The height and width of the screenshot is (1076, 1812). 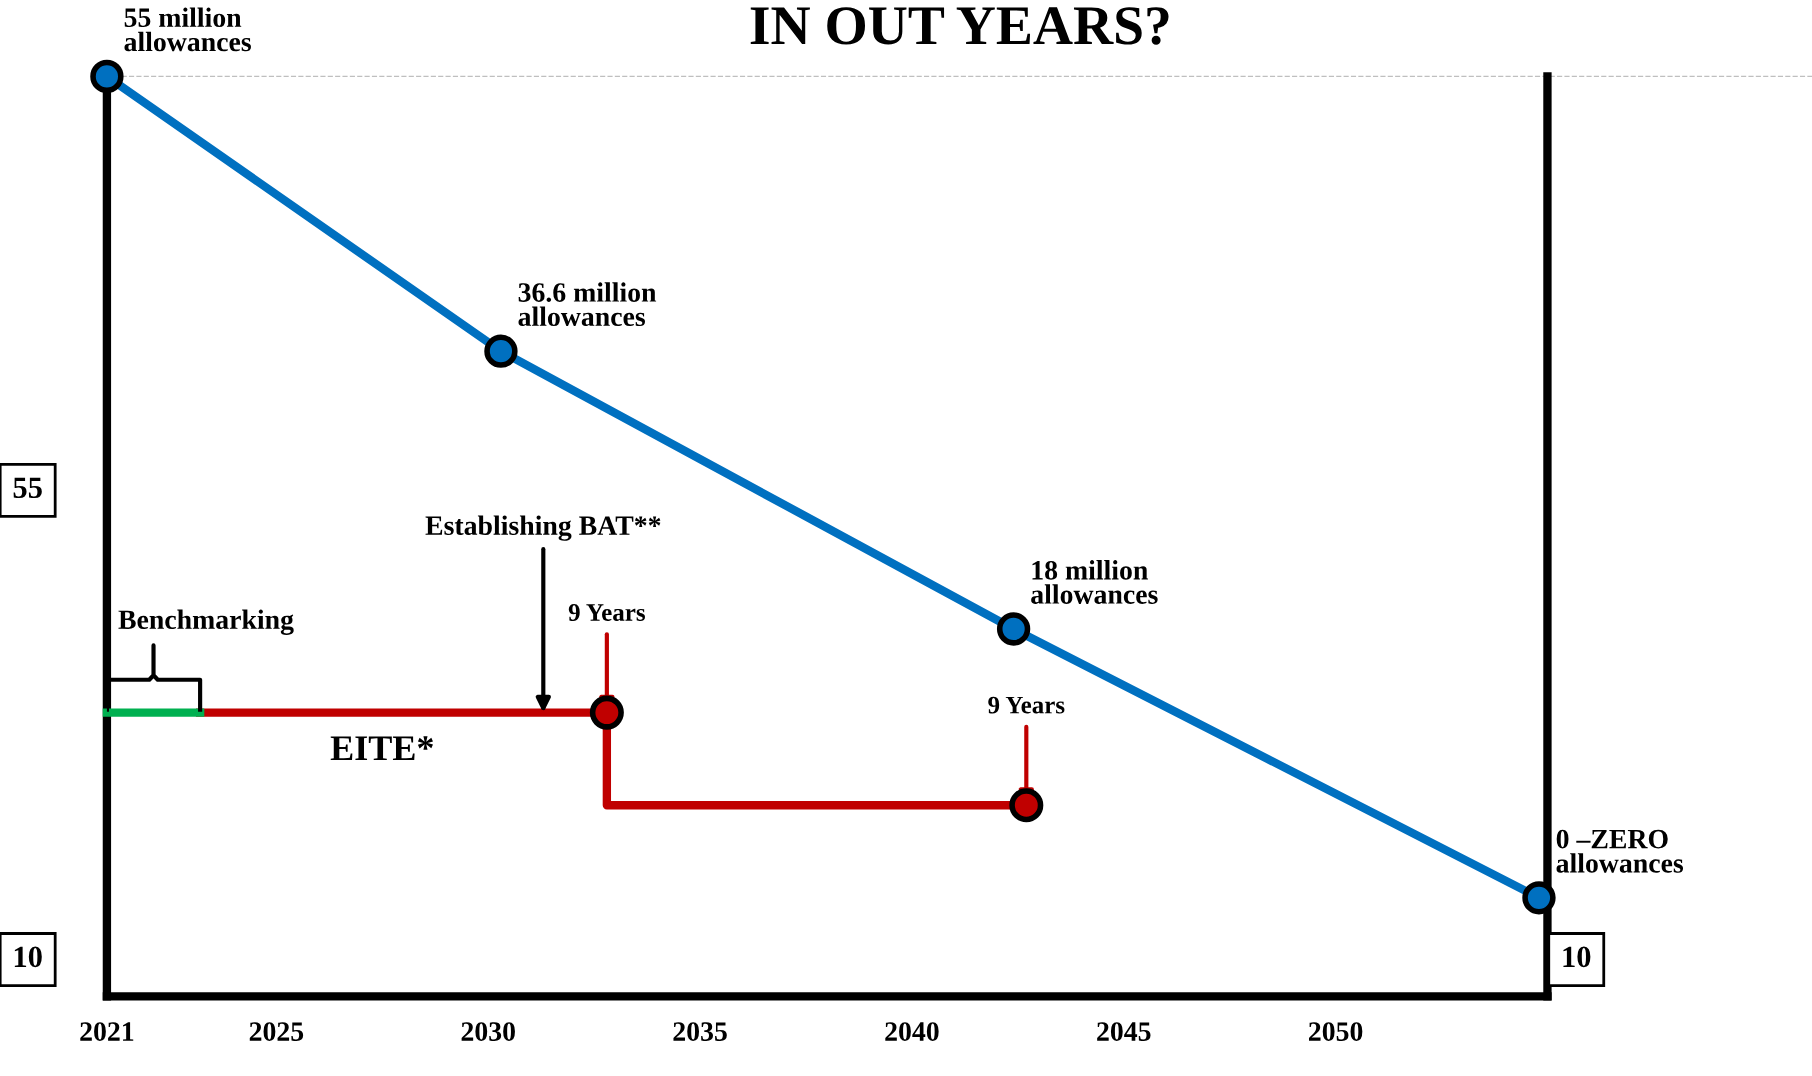 I want to click on annotation: Benchmarking, so click(x=206, y=622).